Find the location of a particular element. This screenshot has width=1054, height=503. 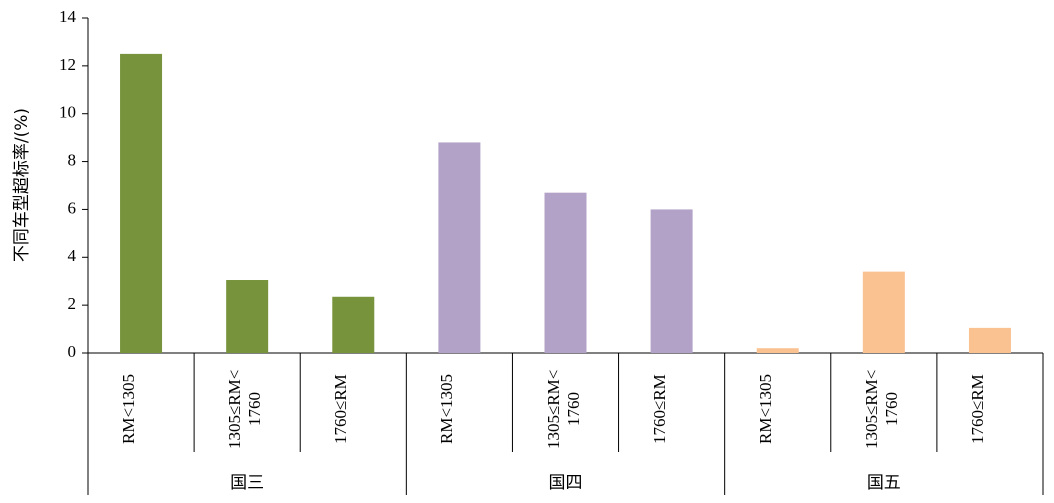

group-label: 国四 is located at coordinates (565, 483).